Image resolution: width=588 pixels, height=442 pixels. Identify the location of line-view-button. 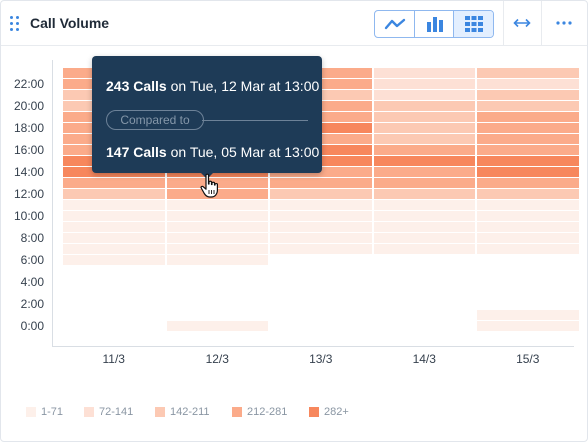
(394, 24).